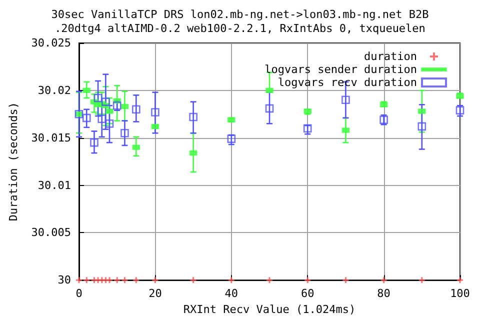 This screenshot has width=480, height=320. What do you see at coordinates (155, 293) in the screenshot?
I see `x-tick-label: 20` at bounding box center [155, 293].